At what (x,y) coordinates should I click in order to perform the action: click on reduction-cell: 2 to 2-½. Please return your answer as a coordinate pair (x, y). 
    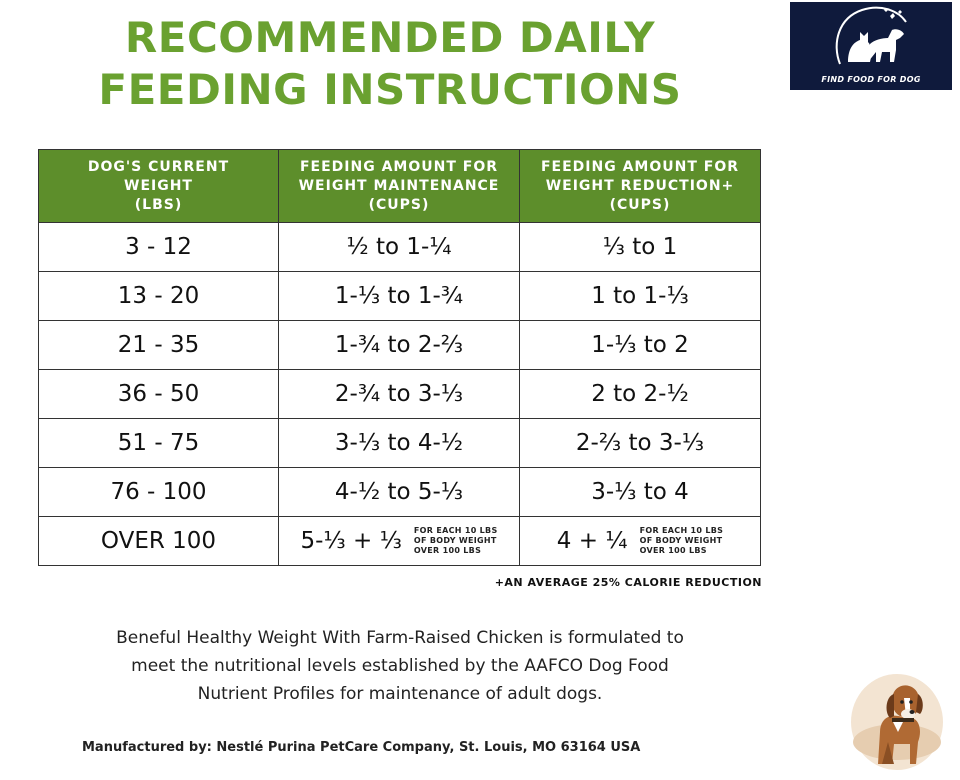
    Looking at the image, I should click on (640, 394).